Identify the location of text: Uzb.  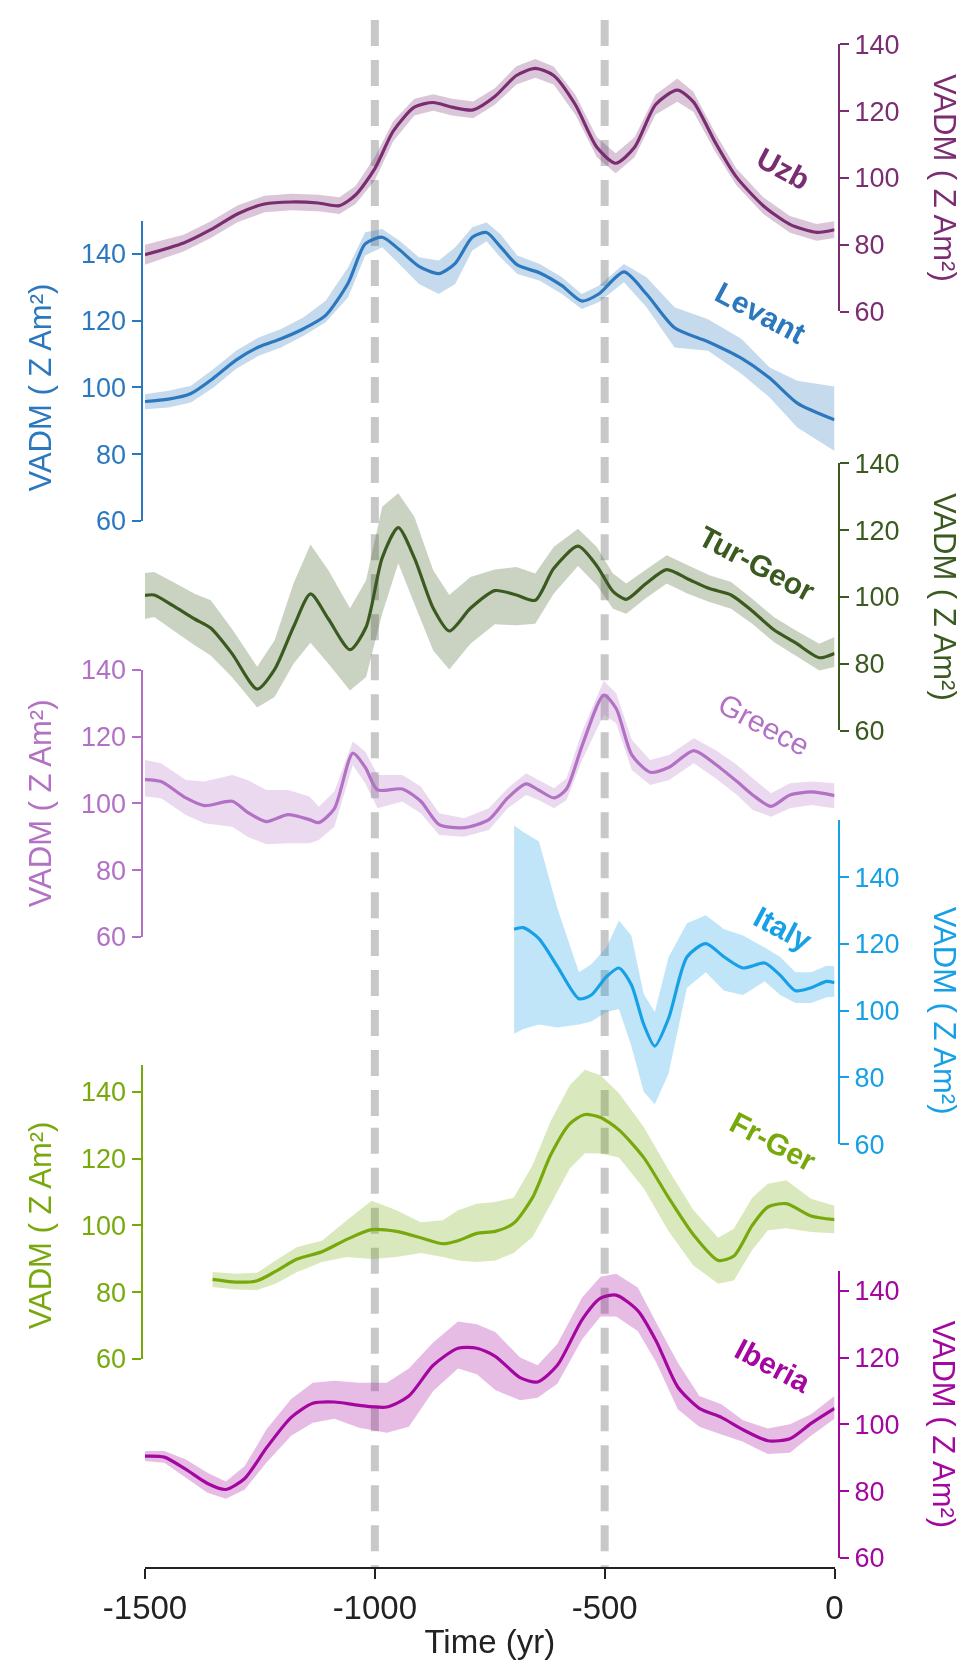
(783, 169).